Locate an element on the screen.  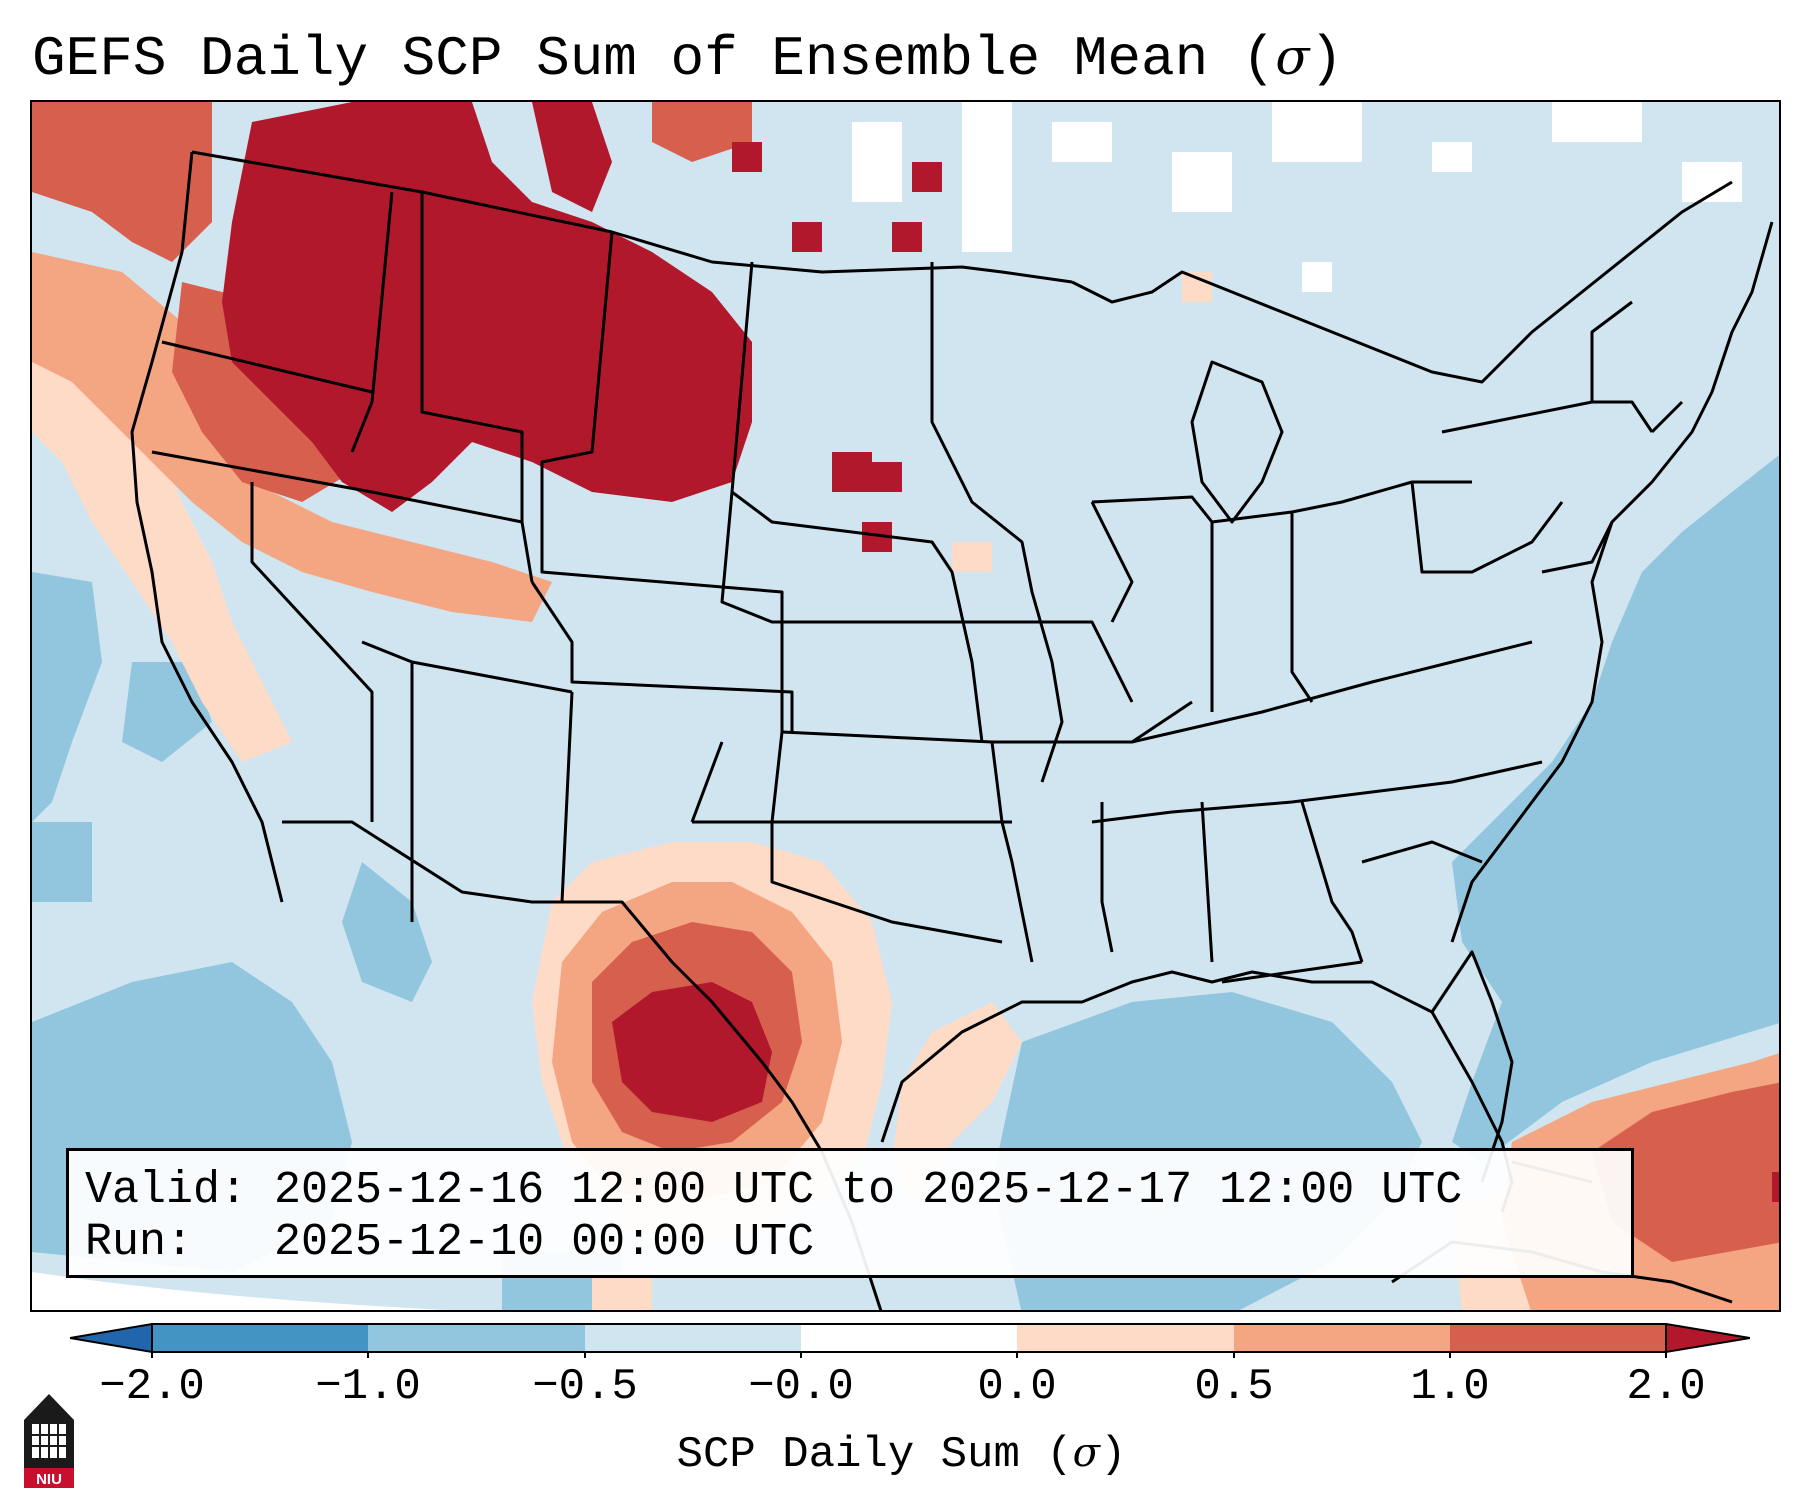
title-close: ) is located at coordinates (1326, 59).